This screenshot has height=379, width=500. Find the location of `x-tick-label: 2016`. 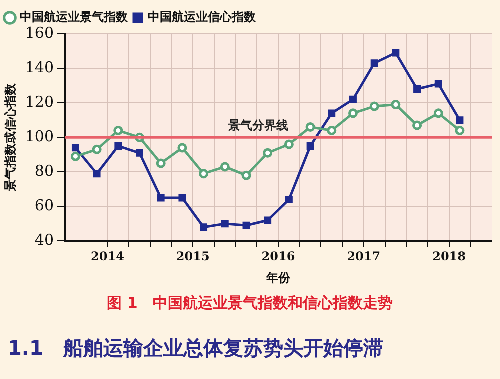

x-tick-label: 2016 is located at coordinates (279, 257).